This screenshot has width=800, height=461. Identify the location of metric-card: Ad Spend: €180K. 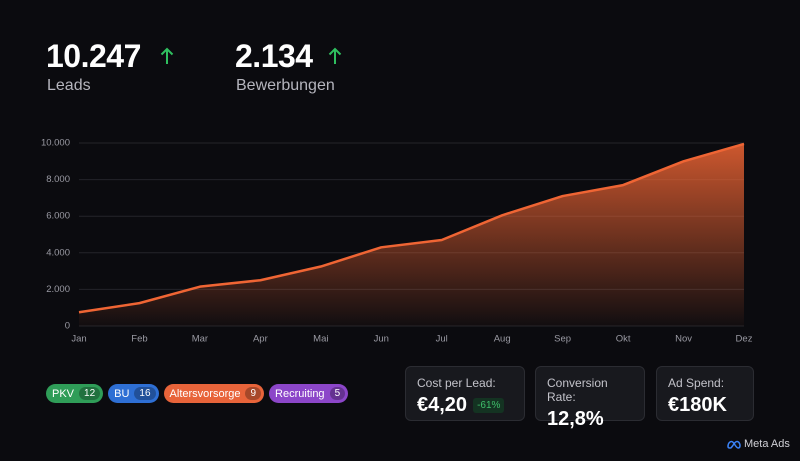
(705, 393).